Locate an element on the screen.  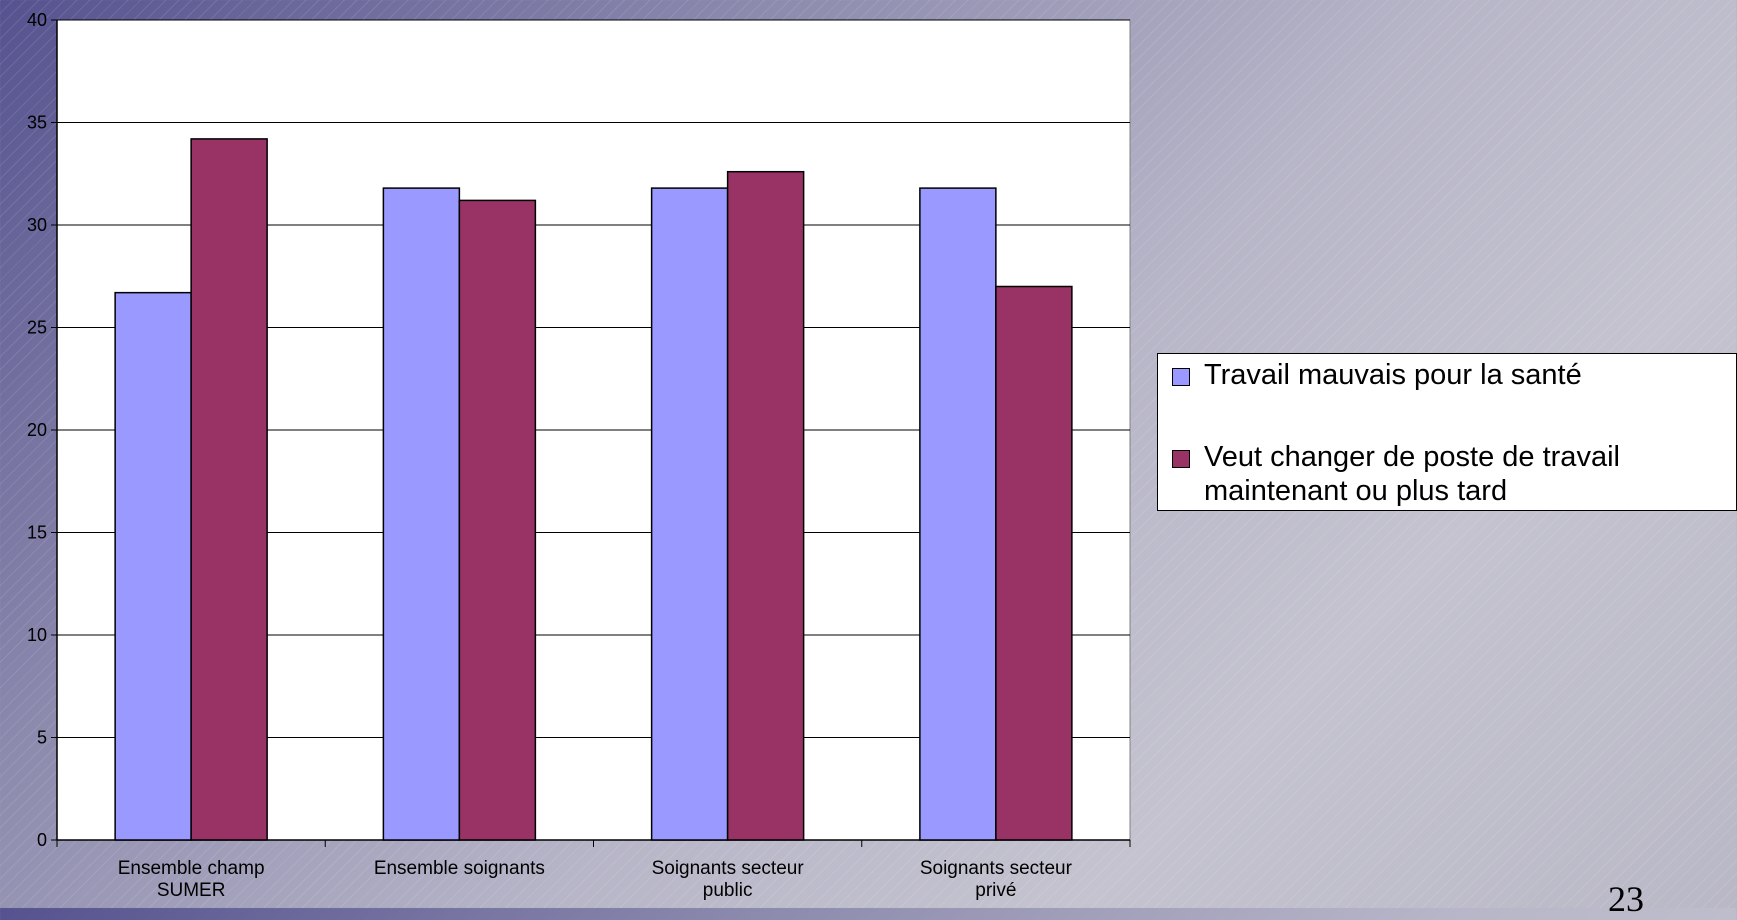
x-tick-label: Ensemble champ is located at coordinates (191, 868).